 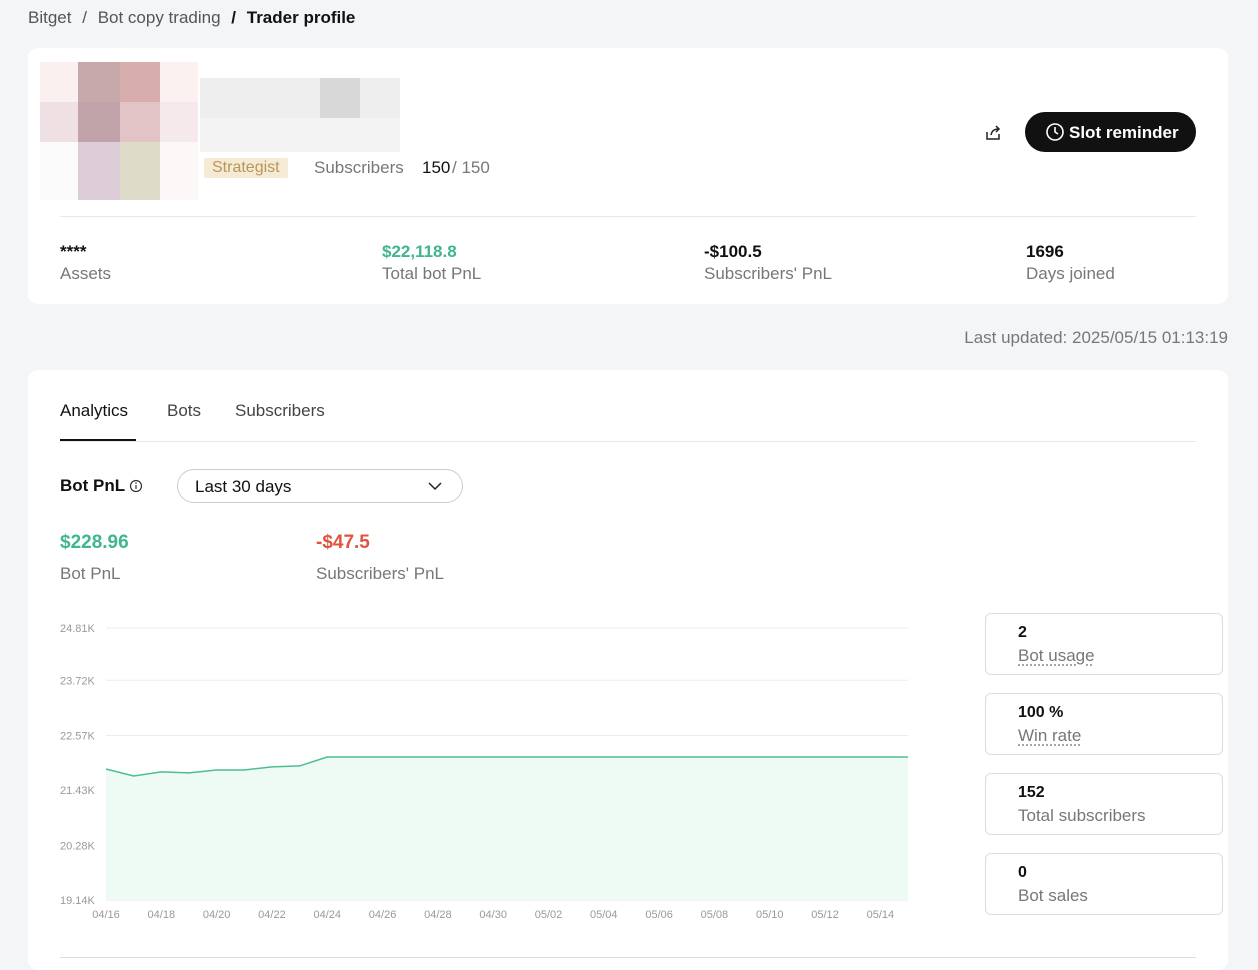 I want to click on tab: Subscribers, so click(x=280, y=410).